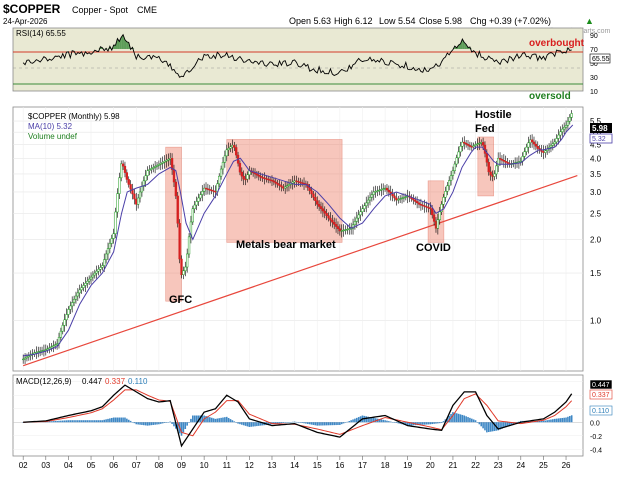  I want to click on signal-value-label: 0.337, so click(115, 381).